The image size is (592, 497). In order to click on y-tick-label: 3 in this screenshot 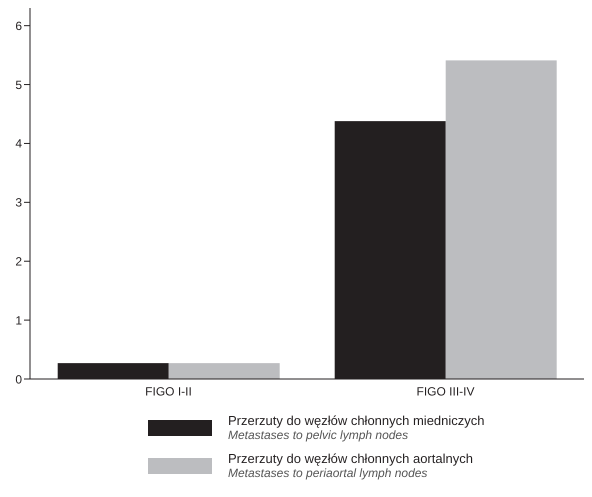, I will do `click(18, 203)`.